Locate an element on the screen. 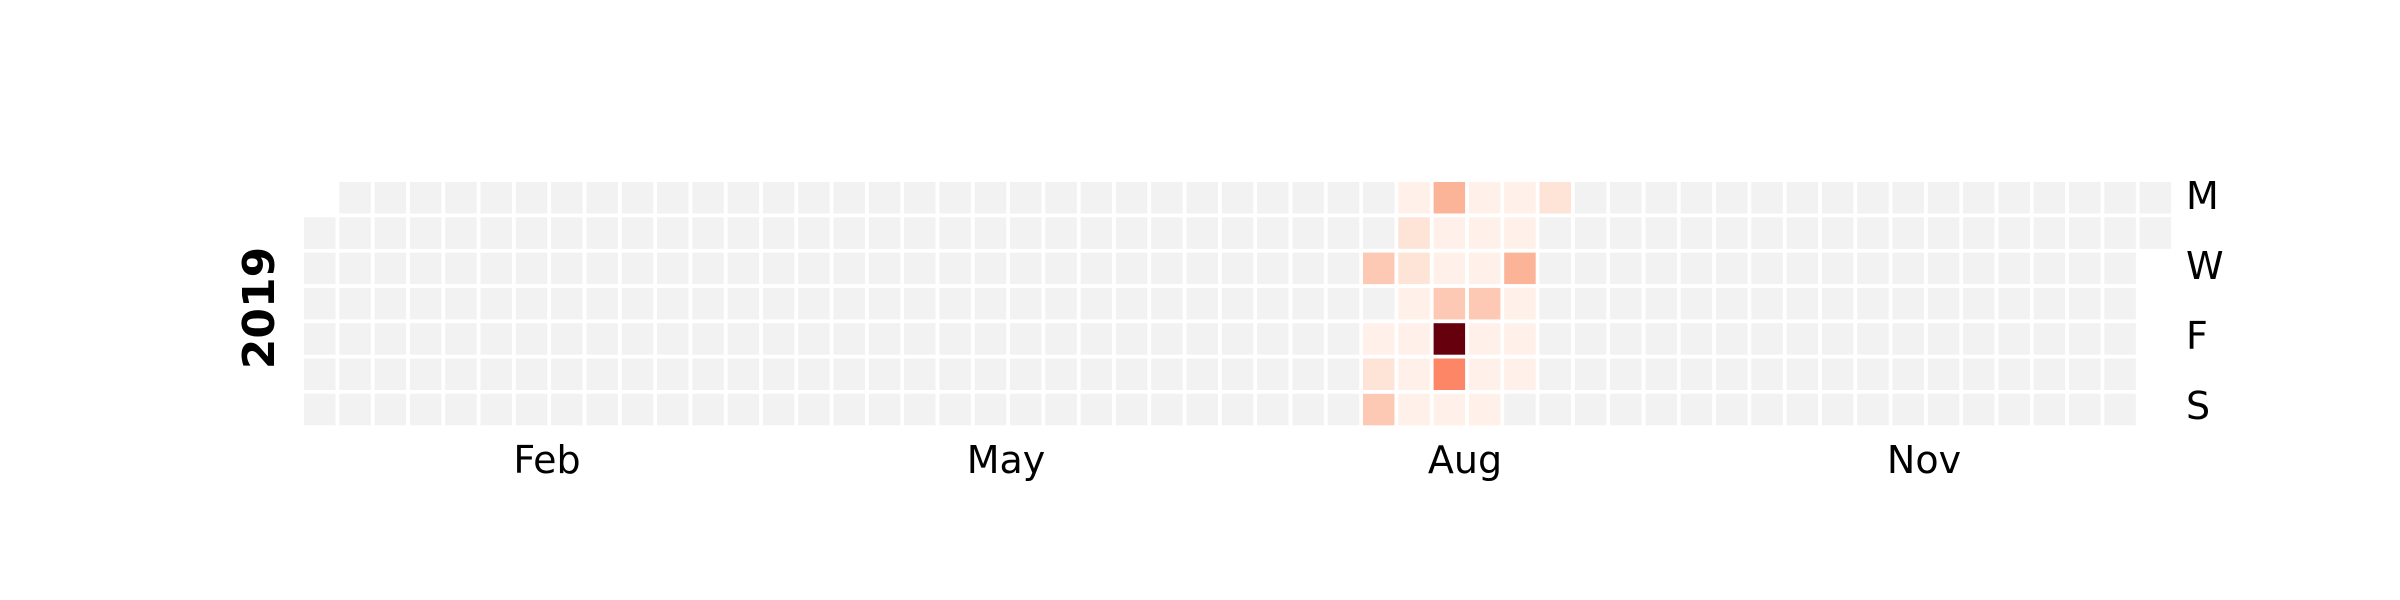 The image size is (2400, 600). year-label: 2019 is located at coordinates (259, 308).